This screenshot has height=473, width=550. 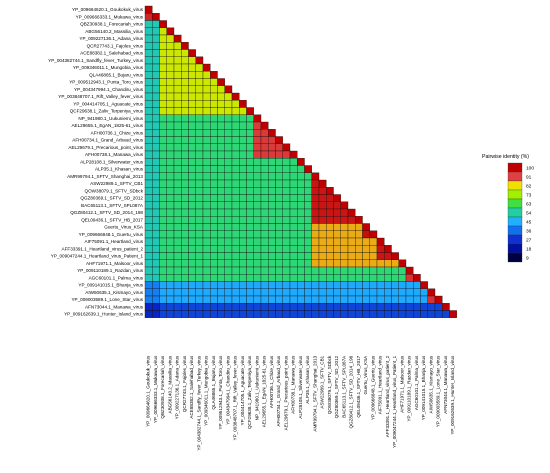 What do you see at coordinates (530, 213) in the screenshot?
I see `legend-ticks: 100 91 82 73 63 54 45 36 27 18 9` at bounding box center [530, 213].